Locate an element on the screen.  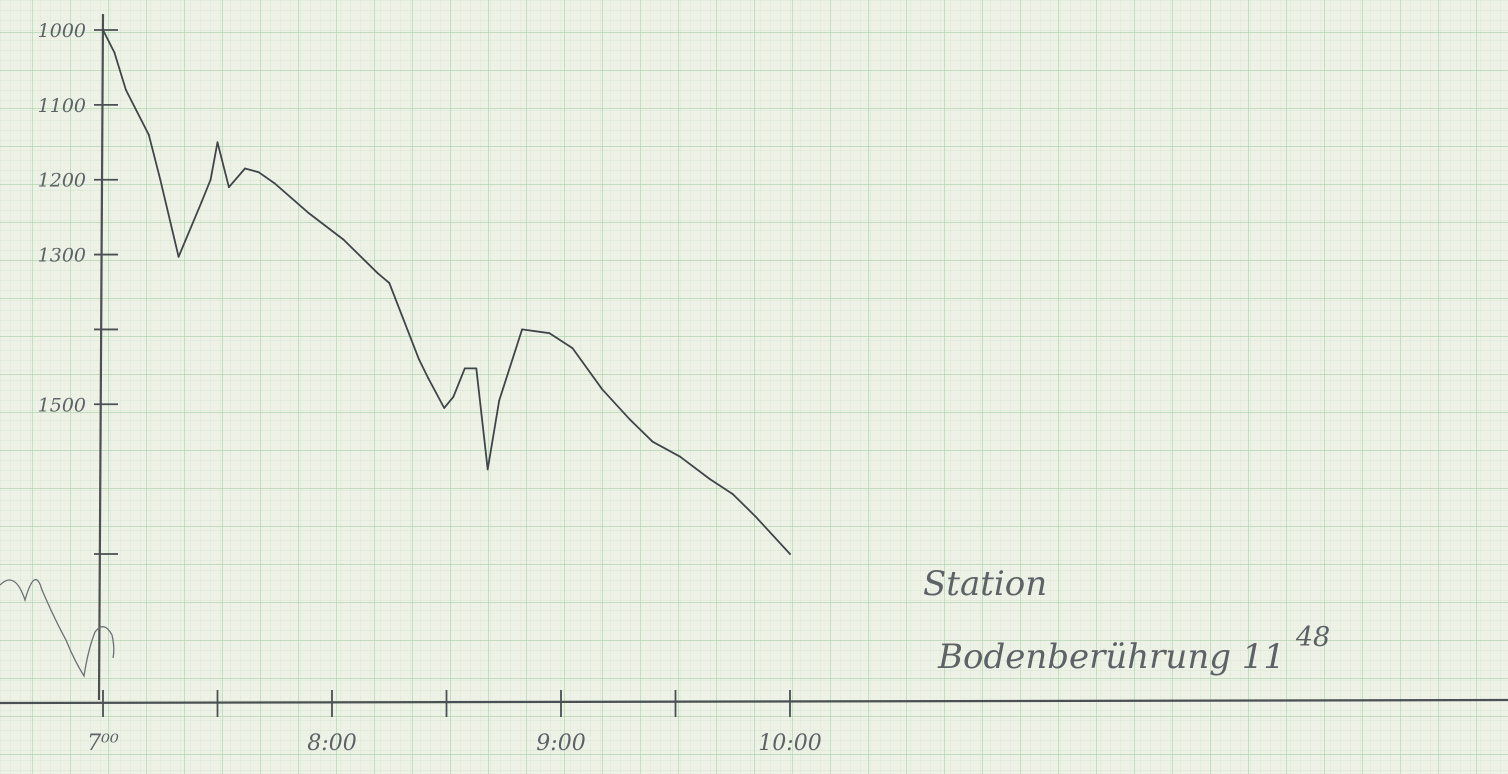
x-tick-label: 9:00 is located at coordinates (560, 743).